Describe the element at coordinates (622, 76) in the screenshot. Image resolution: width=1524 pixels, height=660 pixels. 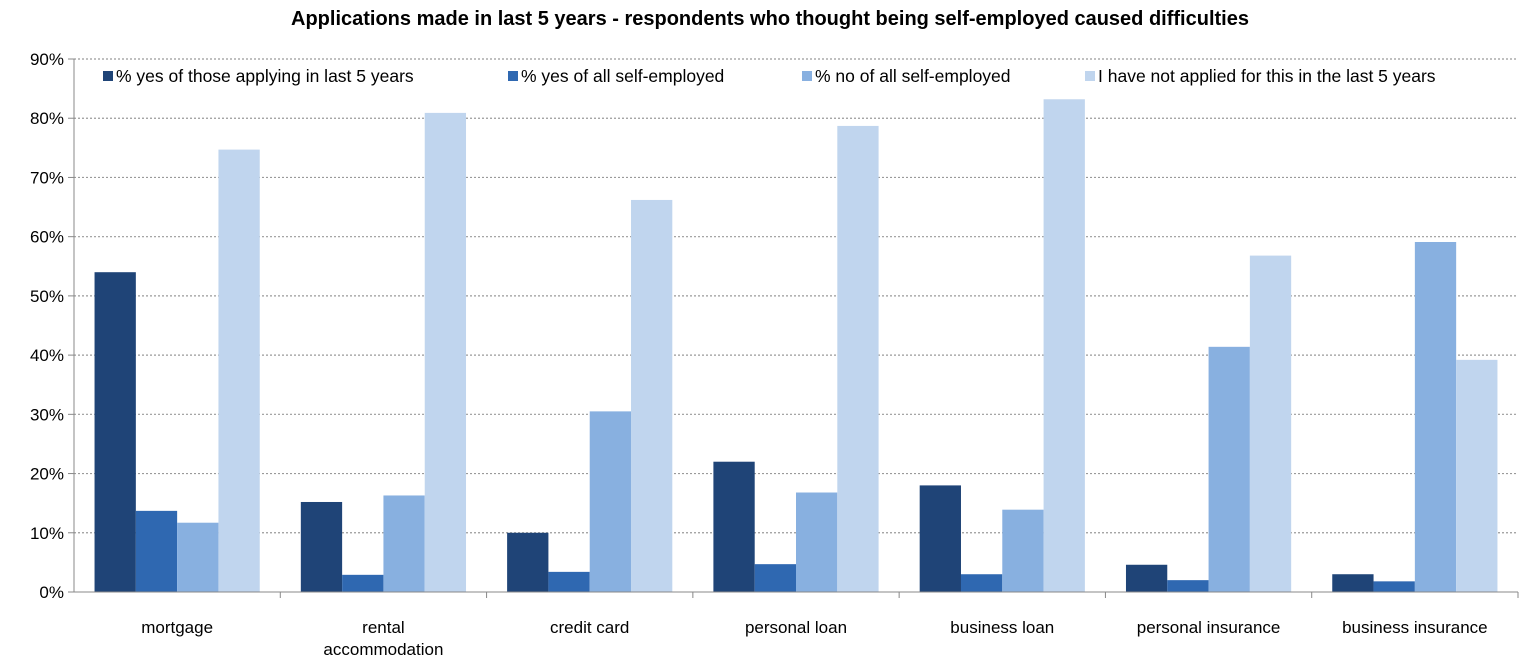
I see `legend-label: % yes of all self-employed` at that location.